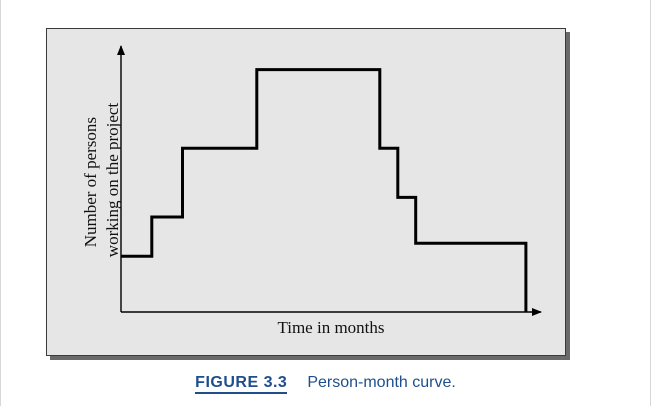  I want to click on figure-caption: FIGURE 3.3 Person-month curve., so click(325, 384).